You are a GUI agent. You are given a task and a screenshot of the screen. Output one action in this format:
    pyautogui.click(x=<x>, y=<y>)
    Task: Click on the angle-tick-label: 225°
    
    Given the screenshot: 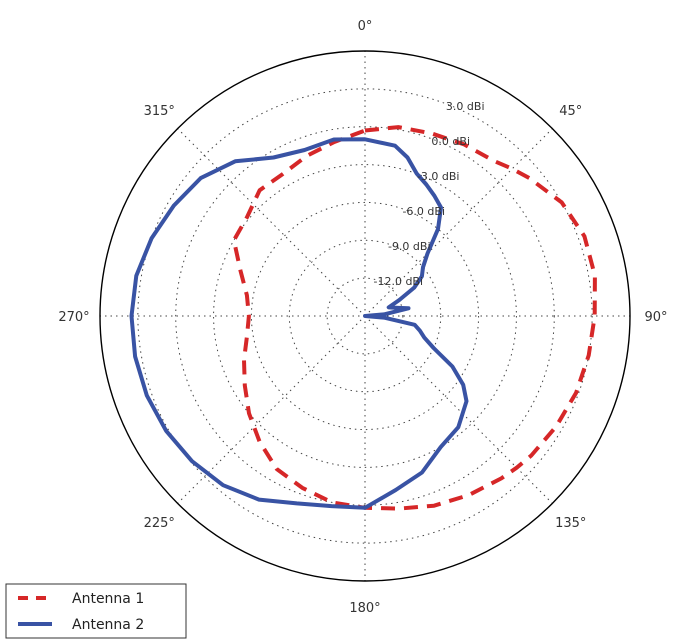 What is the action you would take?
    pyautogui.click(x=159, y=523)
    